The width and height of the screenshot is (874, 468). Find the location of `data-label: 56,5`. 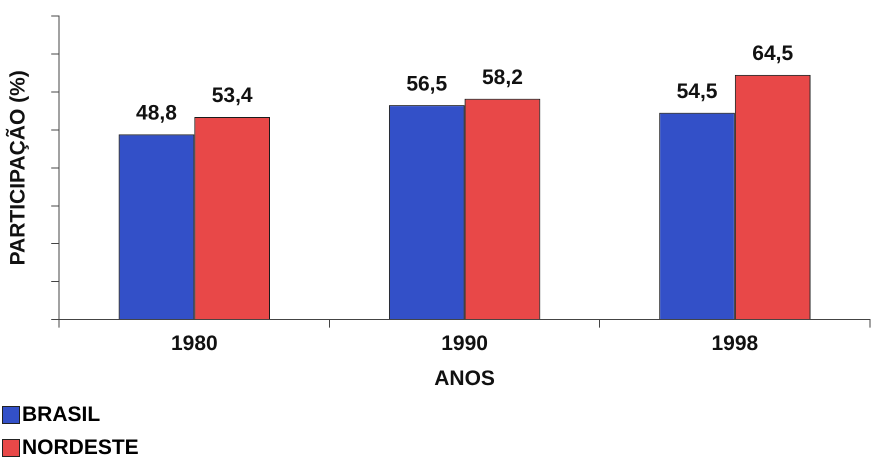

data-label: 56,5 is located at coordinates (427, 84).